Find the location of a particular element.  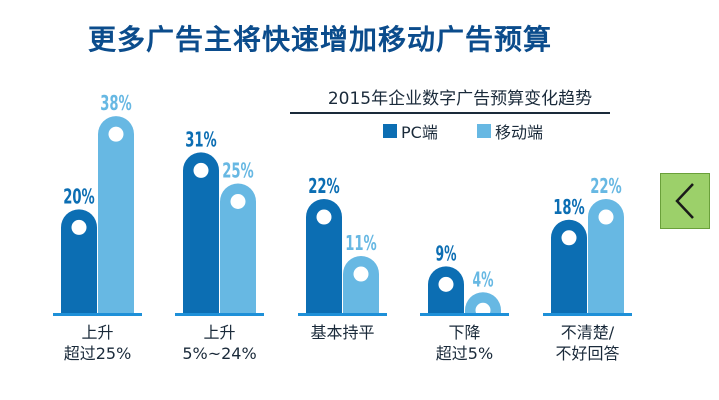

legend-item-mobile: 移动端 is located at coordinates (510, 131).